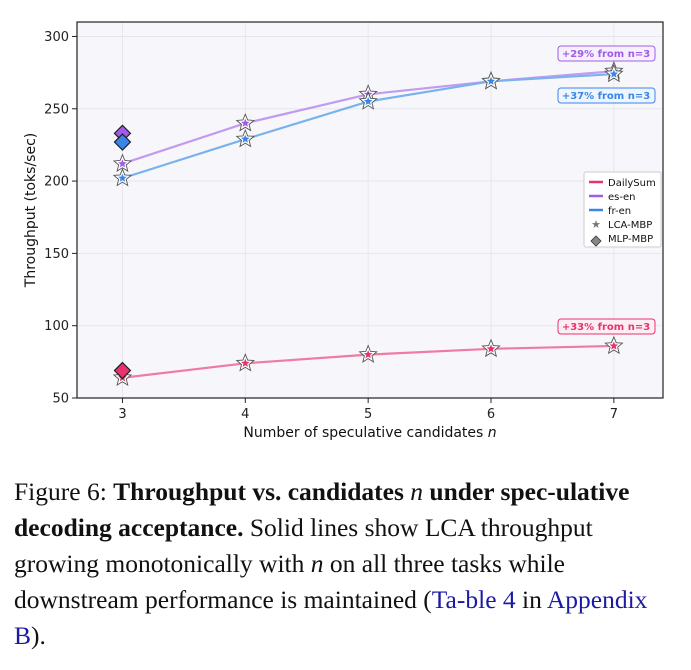 Image resolution: width=691 pixels, height=670 pixels. What do you see at coordinates (56, 109) in the screenshot?
I see `y-tick-label: 250` at bounding box center [56, 109].